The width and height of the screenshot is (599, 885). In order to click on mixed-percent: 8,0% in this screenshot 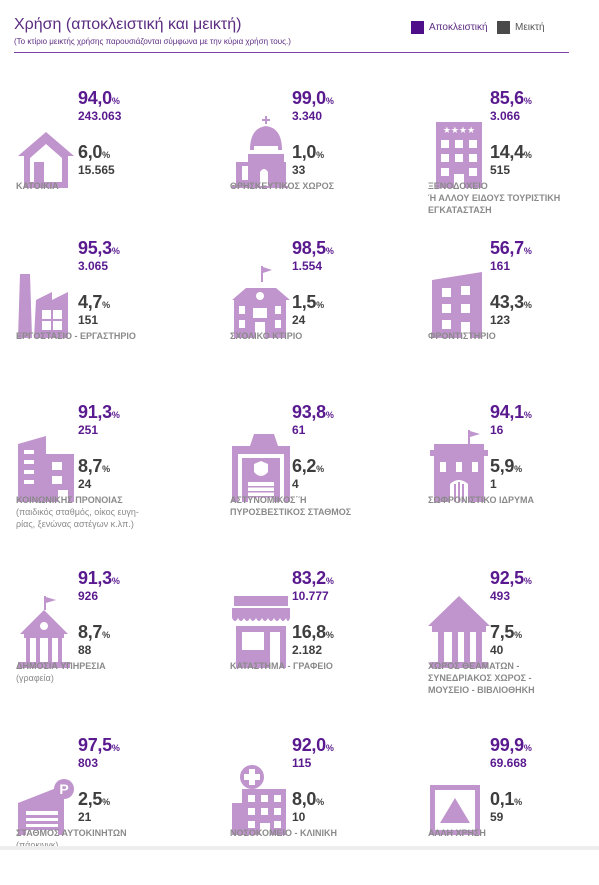, I will do `click(308, 799)`.